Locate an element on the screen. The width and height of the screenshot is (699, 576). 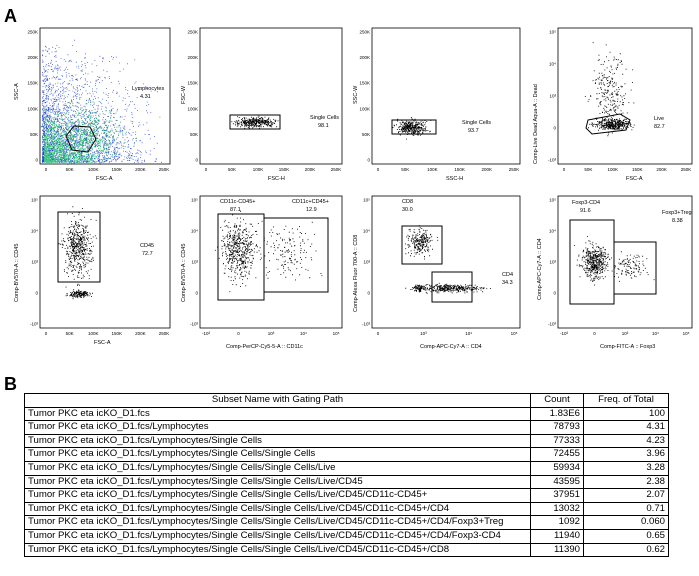
freq-cell: 0.62 is located at coordinates (626, 550).